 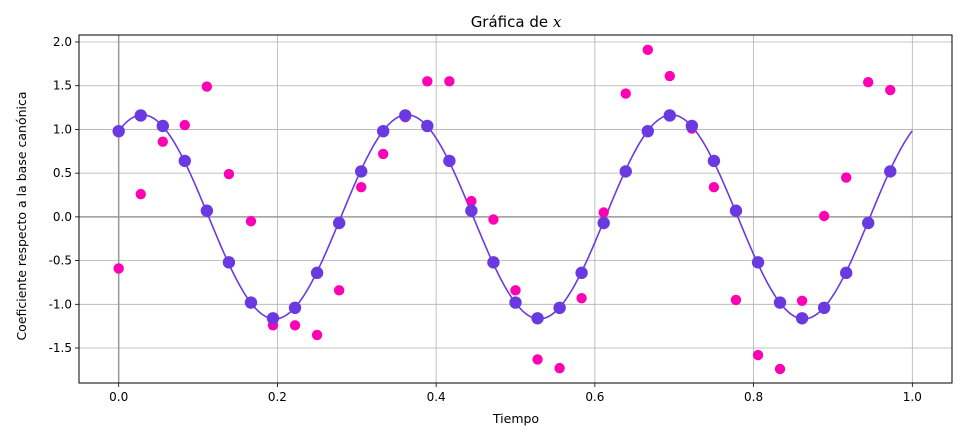 What do you see at coordinates (277, 397) in the screenshot?
I see `x-tick-label: 0.2` at bounding box center [277, 397].